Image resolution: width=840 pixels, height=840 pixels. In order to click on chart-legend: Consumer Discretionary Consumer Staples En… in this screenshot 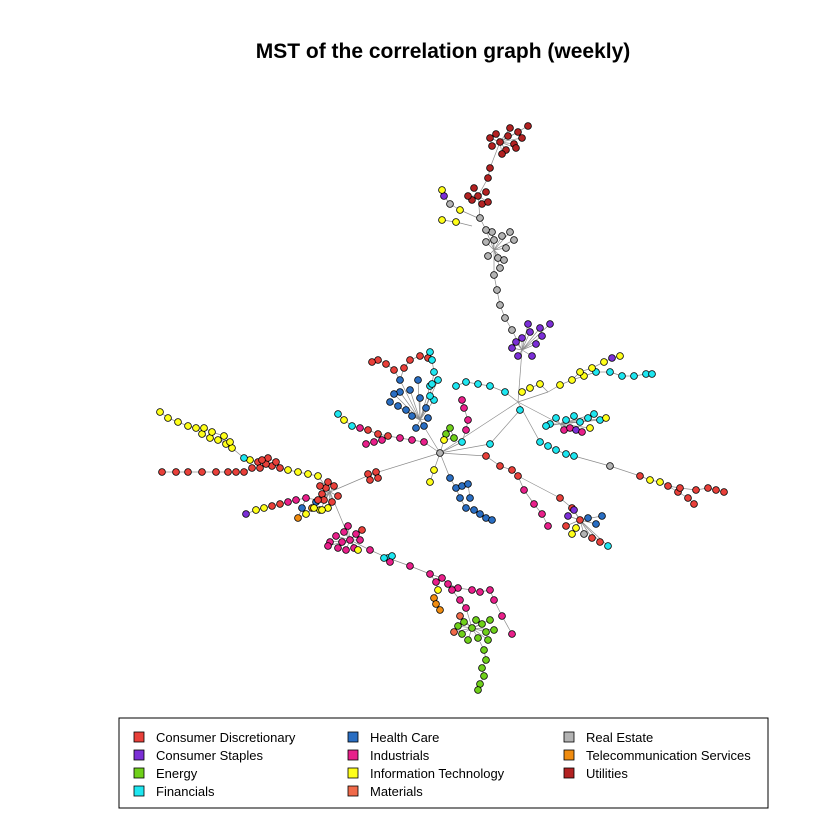, I will do `click(443, 763)`.